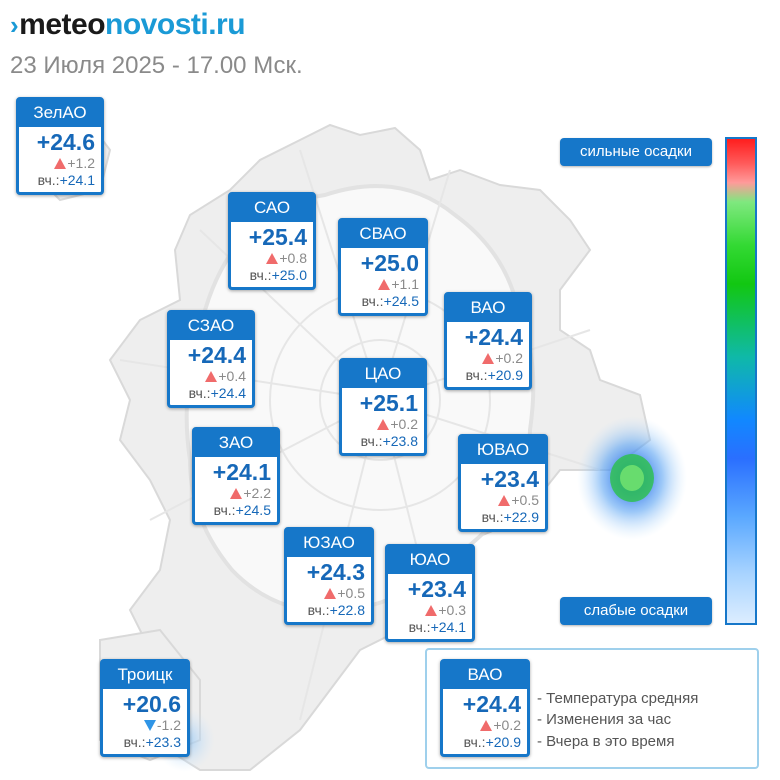 The width and height of the screenshot is (780, 780). What do you see at coordinates (62, 24) in the screenshot?
I see `logo-prefix: meteo` at bounding box center [62, 24].